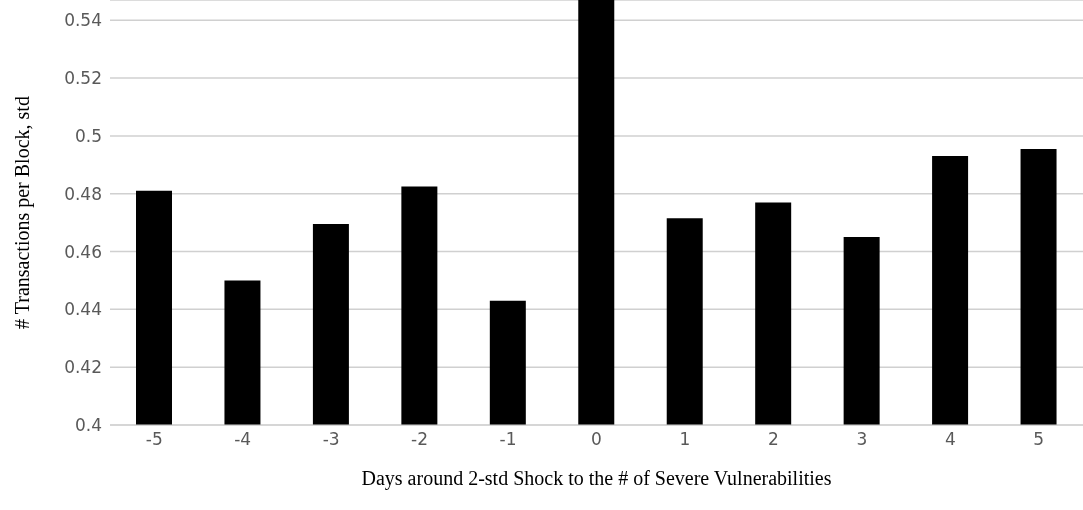 The width and height of the screenshot is (1083, 510). Describe the element at coordinates (1039, 439) in the screenshot. I see `x-tick-label: 5` at that location.